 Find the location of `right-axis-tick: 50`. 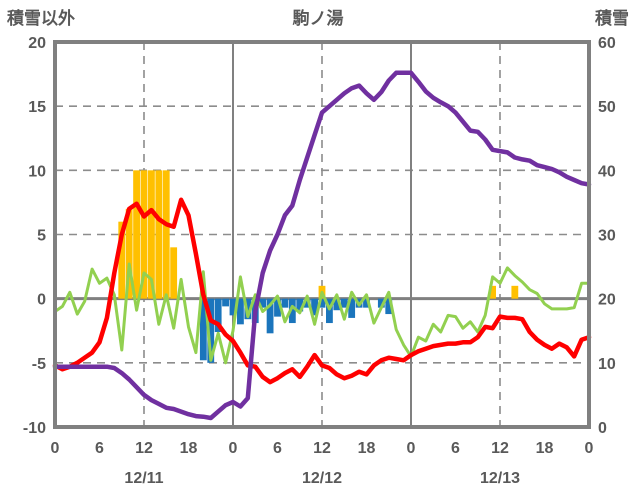

right-axis-tick: 50 is located at coordinates (607, 107).